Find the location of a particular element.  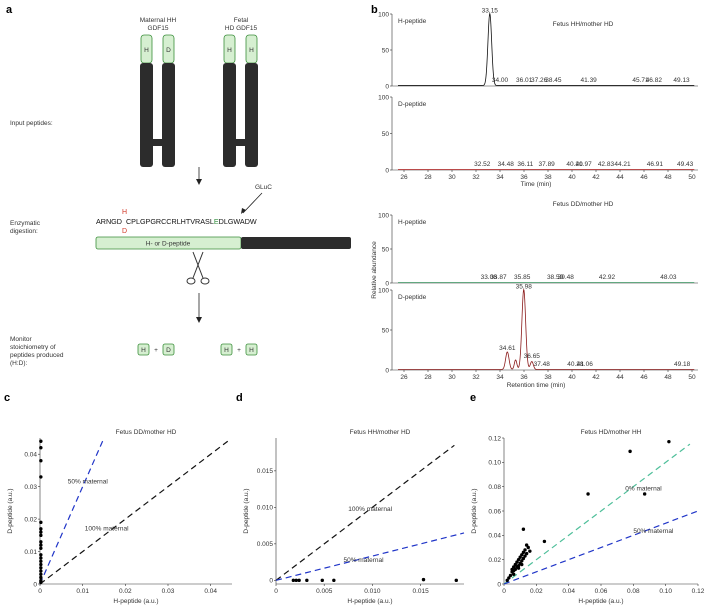

rt-label: 34.61 is located at coordinates (507, 348).